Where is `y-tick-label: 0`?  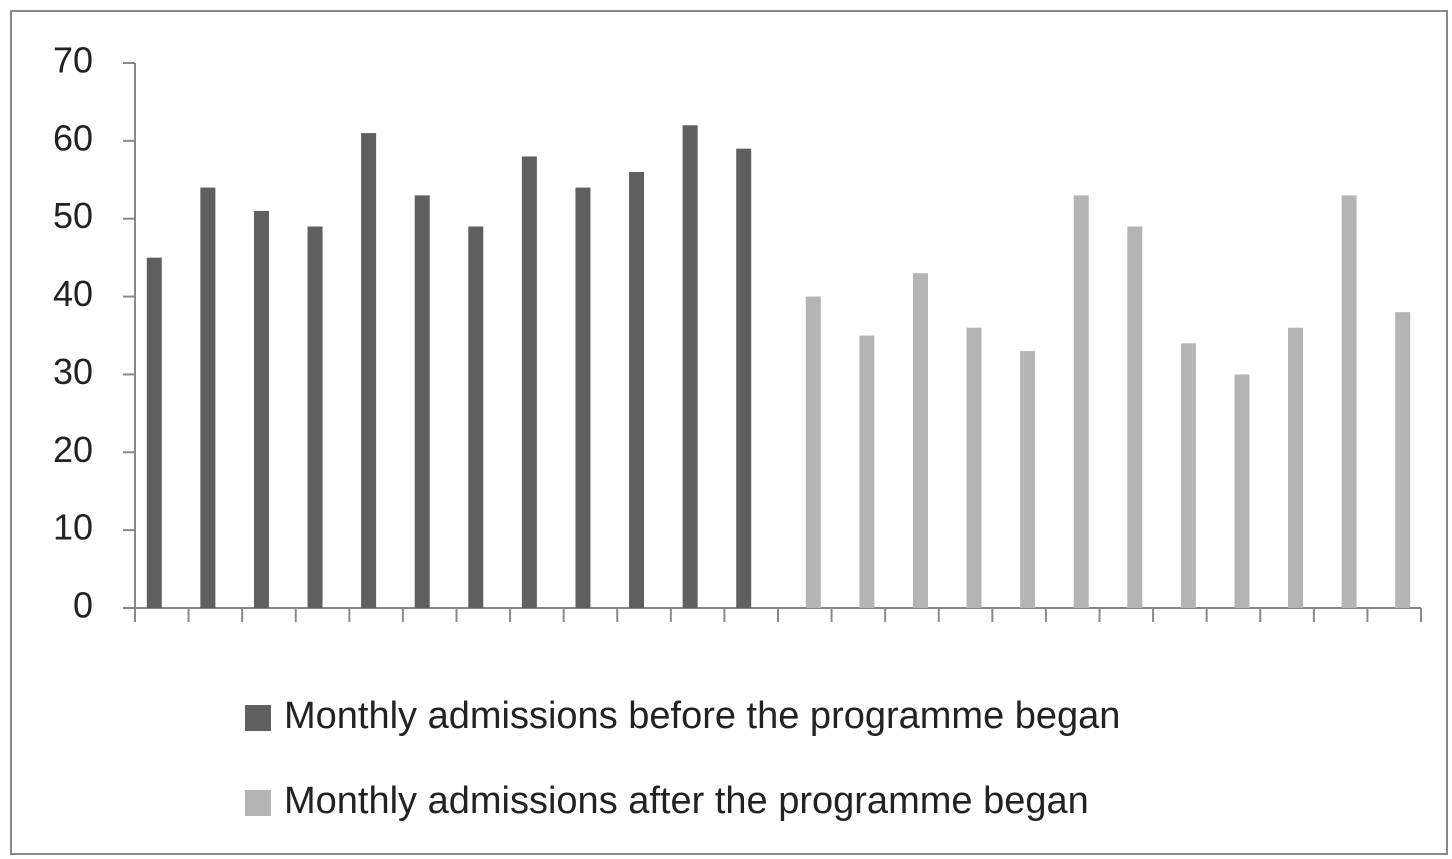
y-tick-label: 0 is located at coordinates (83, 605).